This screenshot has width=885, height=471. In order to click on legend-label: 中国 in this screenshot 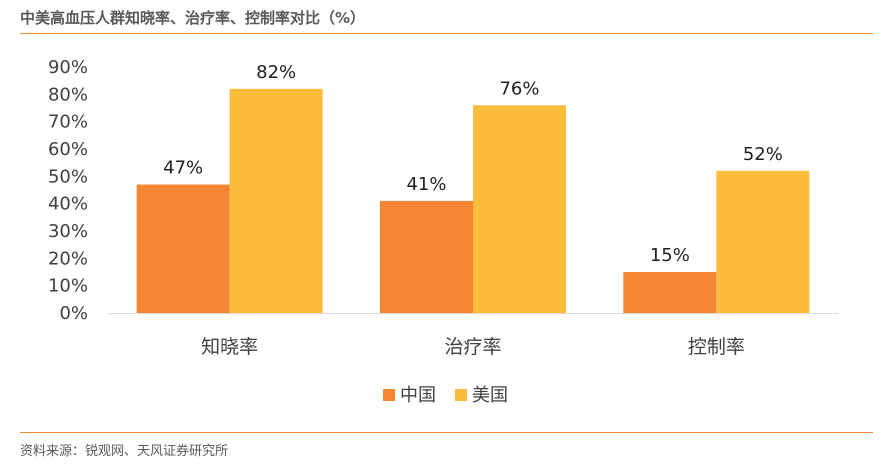, I will do `click(418, 395)`.